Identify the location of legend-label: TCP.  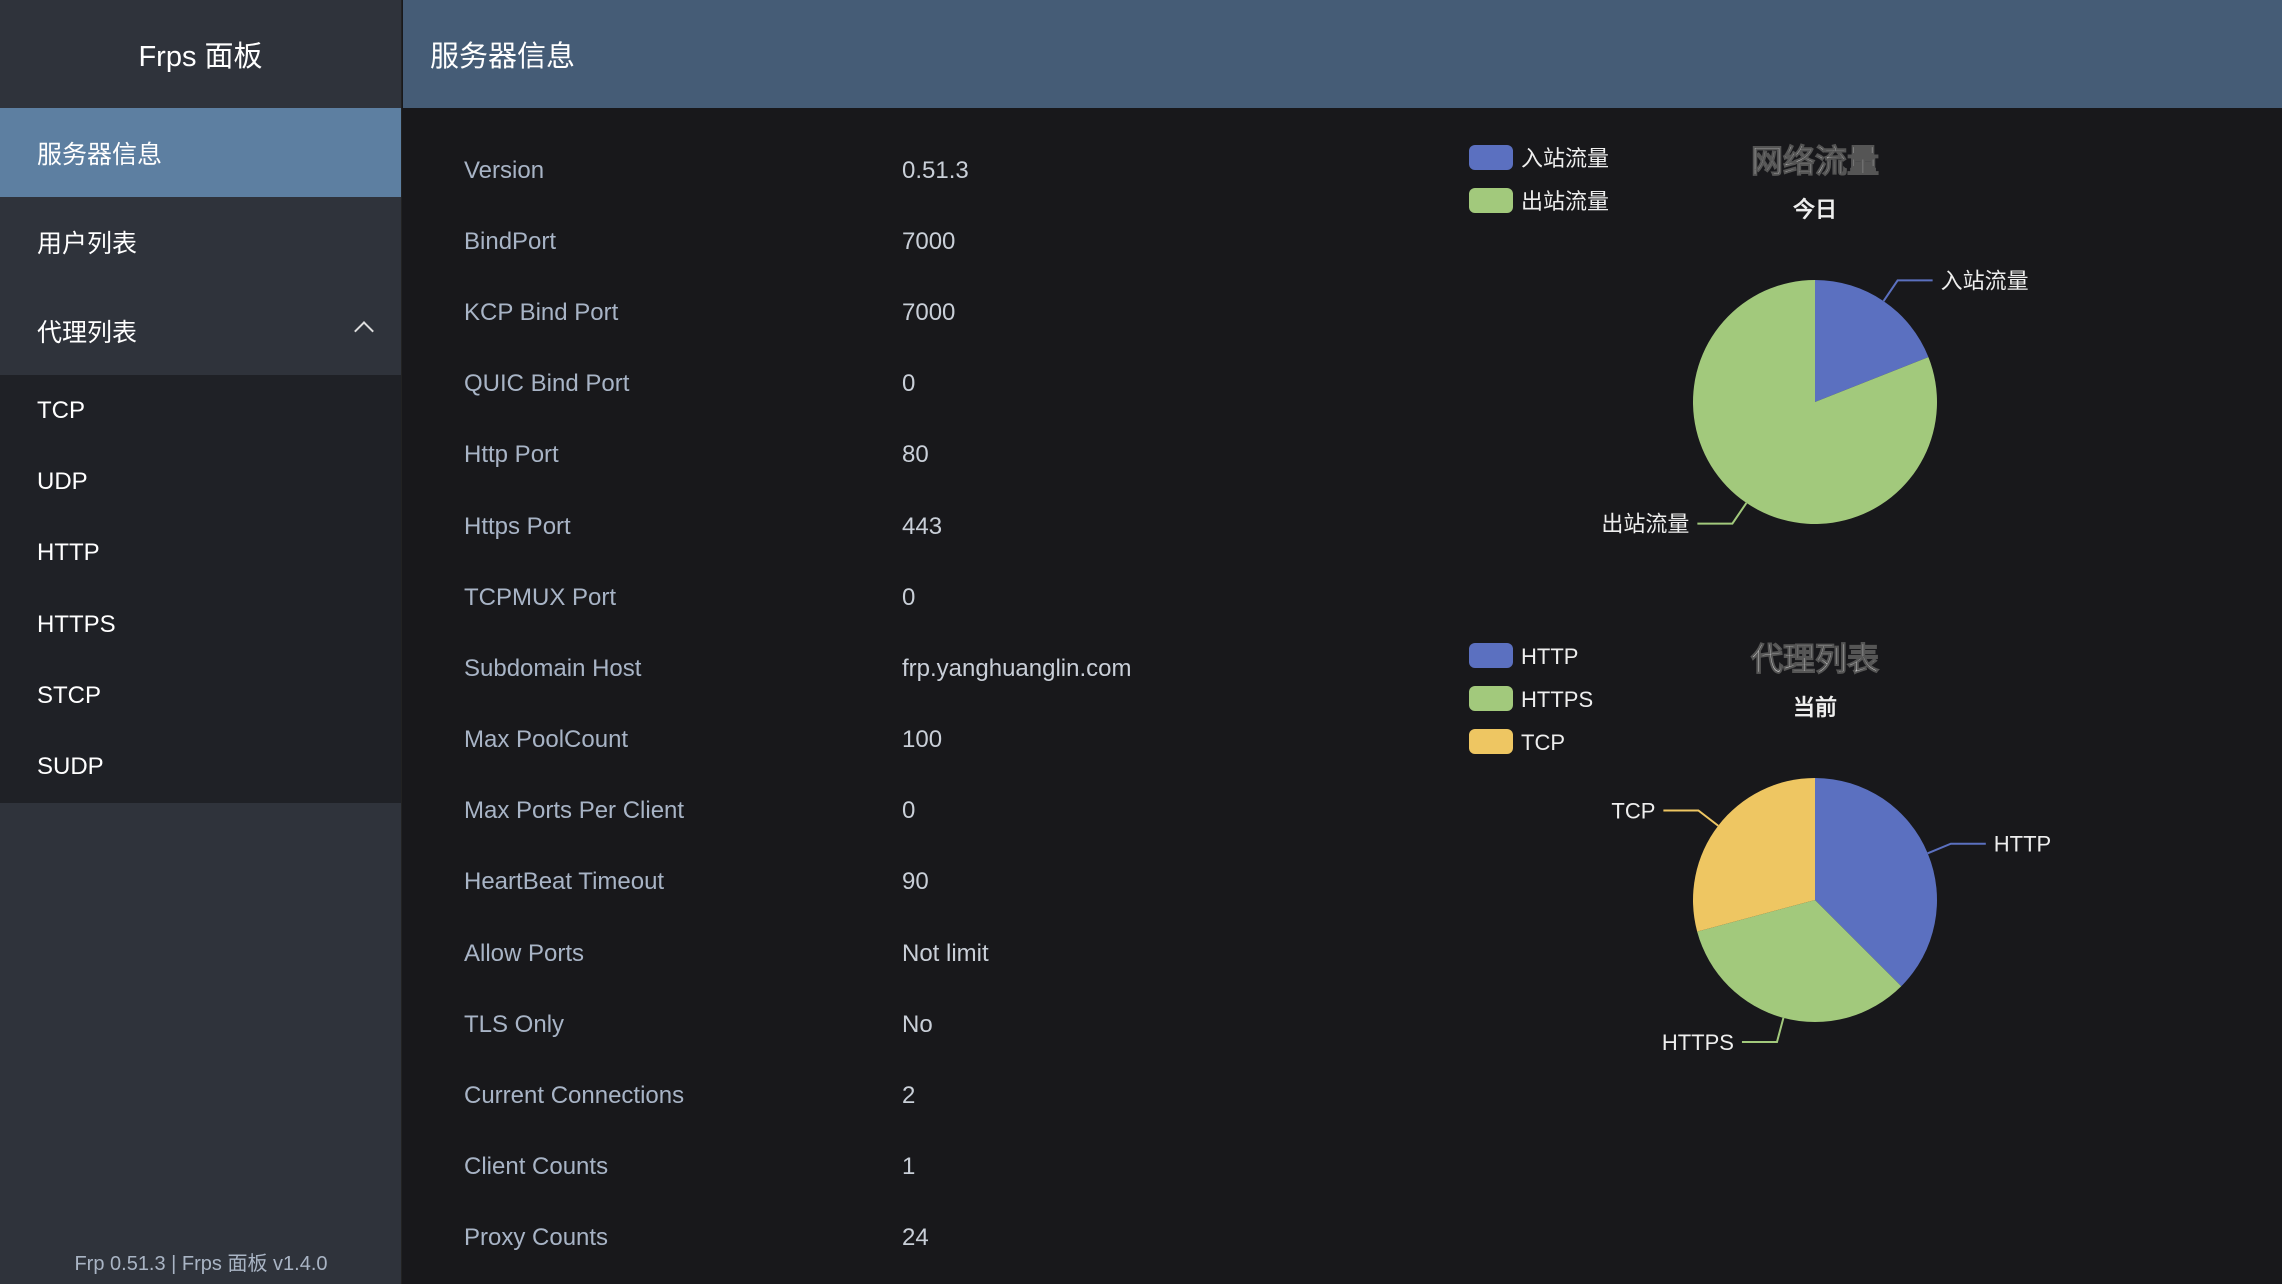
(1543, 742).